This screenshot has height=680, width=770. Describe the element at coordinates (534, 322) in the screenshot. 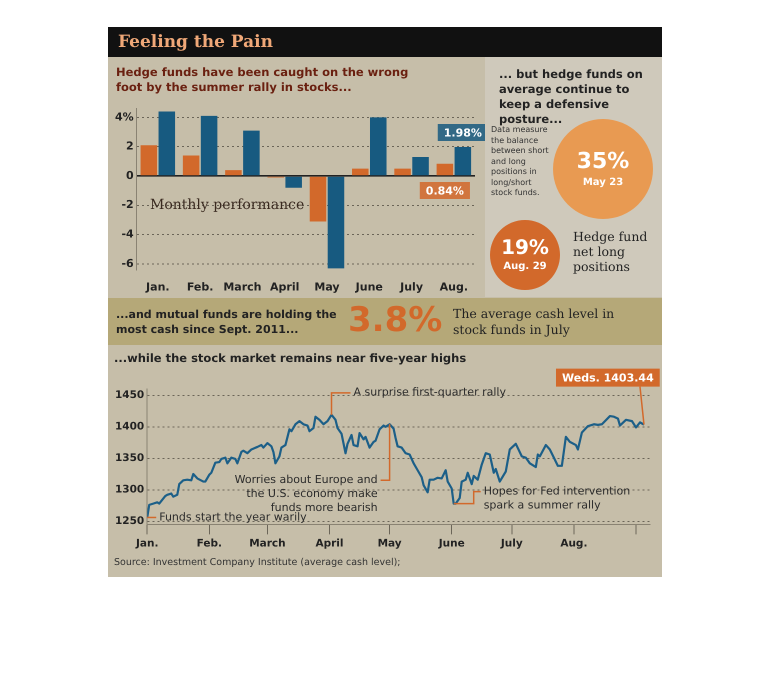

I see `text: The average cash level in stock funds in July` at that location.